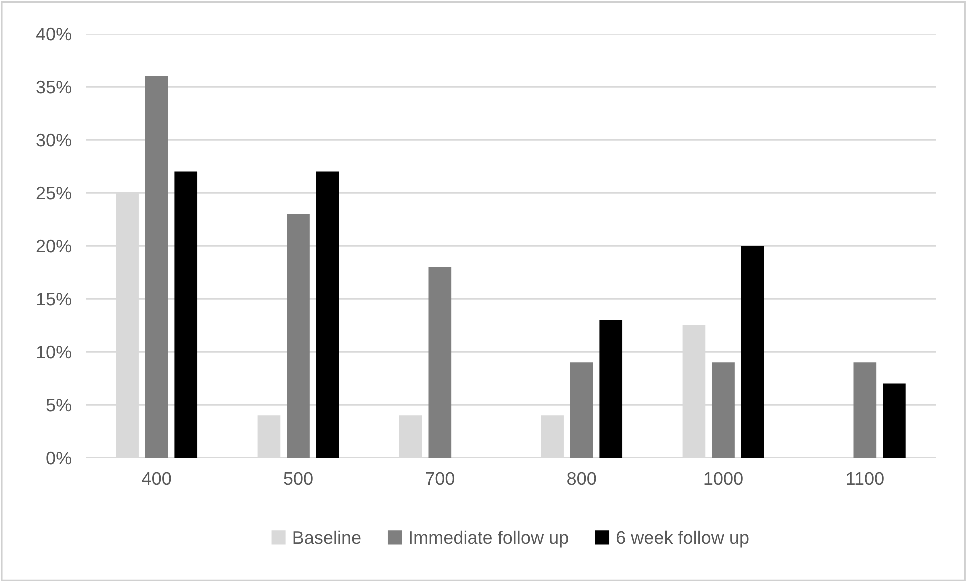 The width and height of the screenshot is (969, 583). What do you see at coordinates (327, 537) in the screenshot?
I see `legend-label: Baseline` at bounding box center [327, 537].